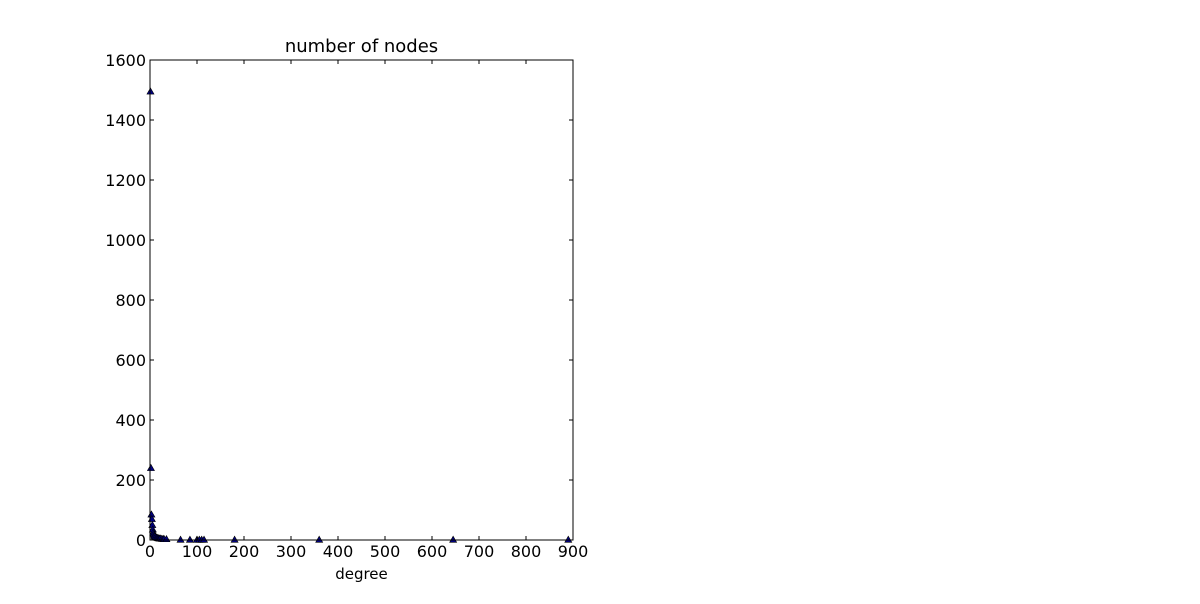 Image resolution: width=1200 pixels, height=604 pixels. What do you see at coordinates (125, 180) in the screenshot?
I see `y-tick-label: 1200` at bounding box center [125, 180].